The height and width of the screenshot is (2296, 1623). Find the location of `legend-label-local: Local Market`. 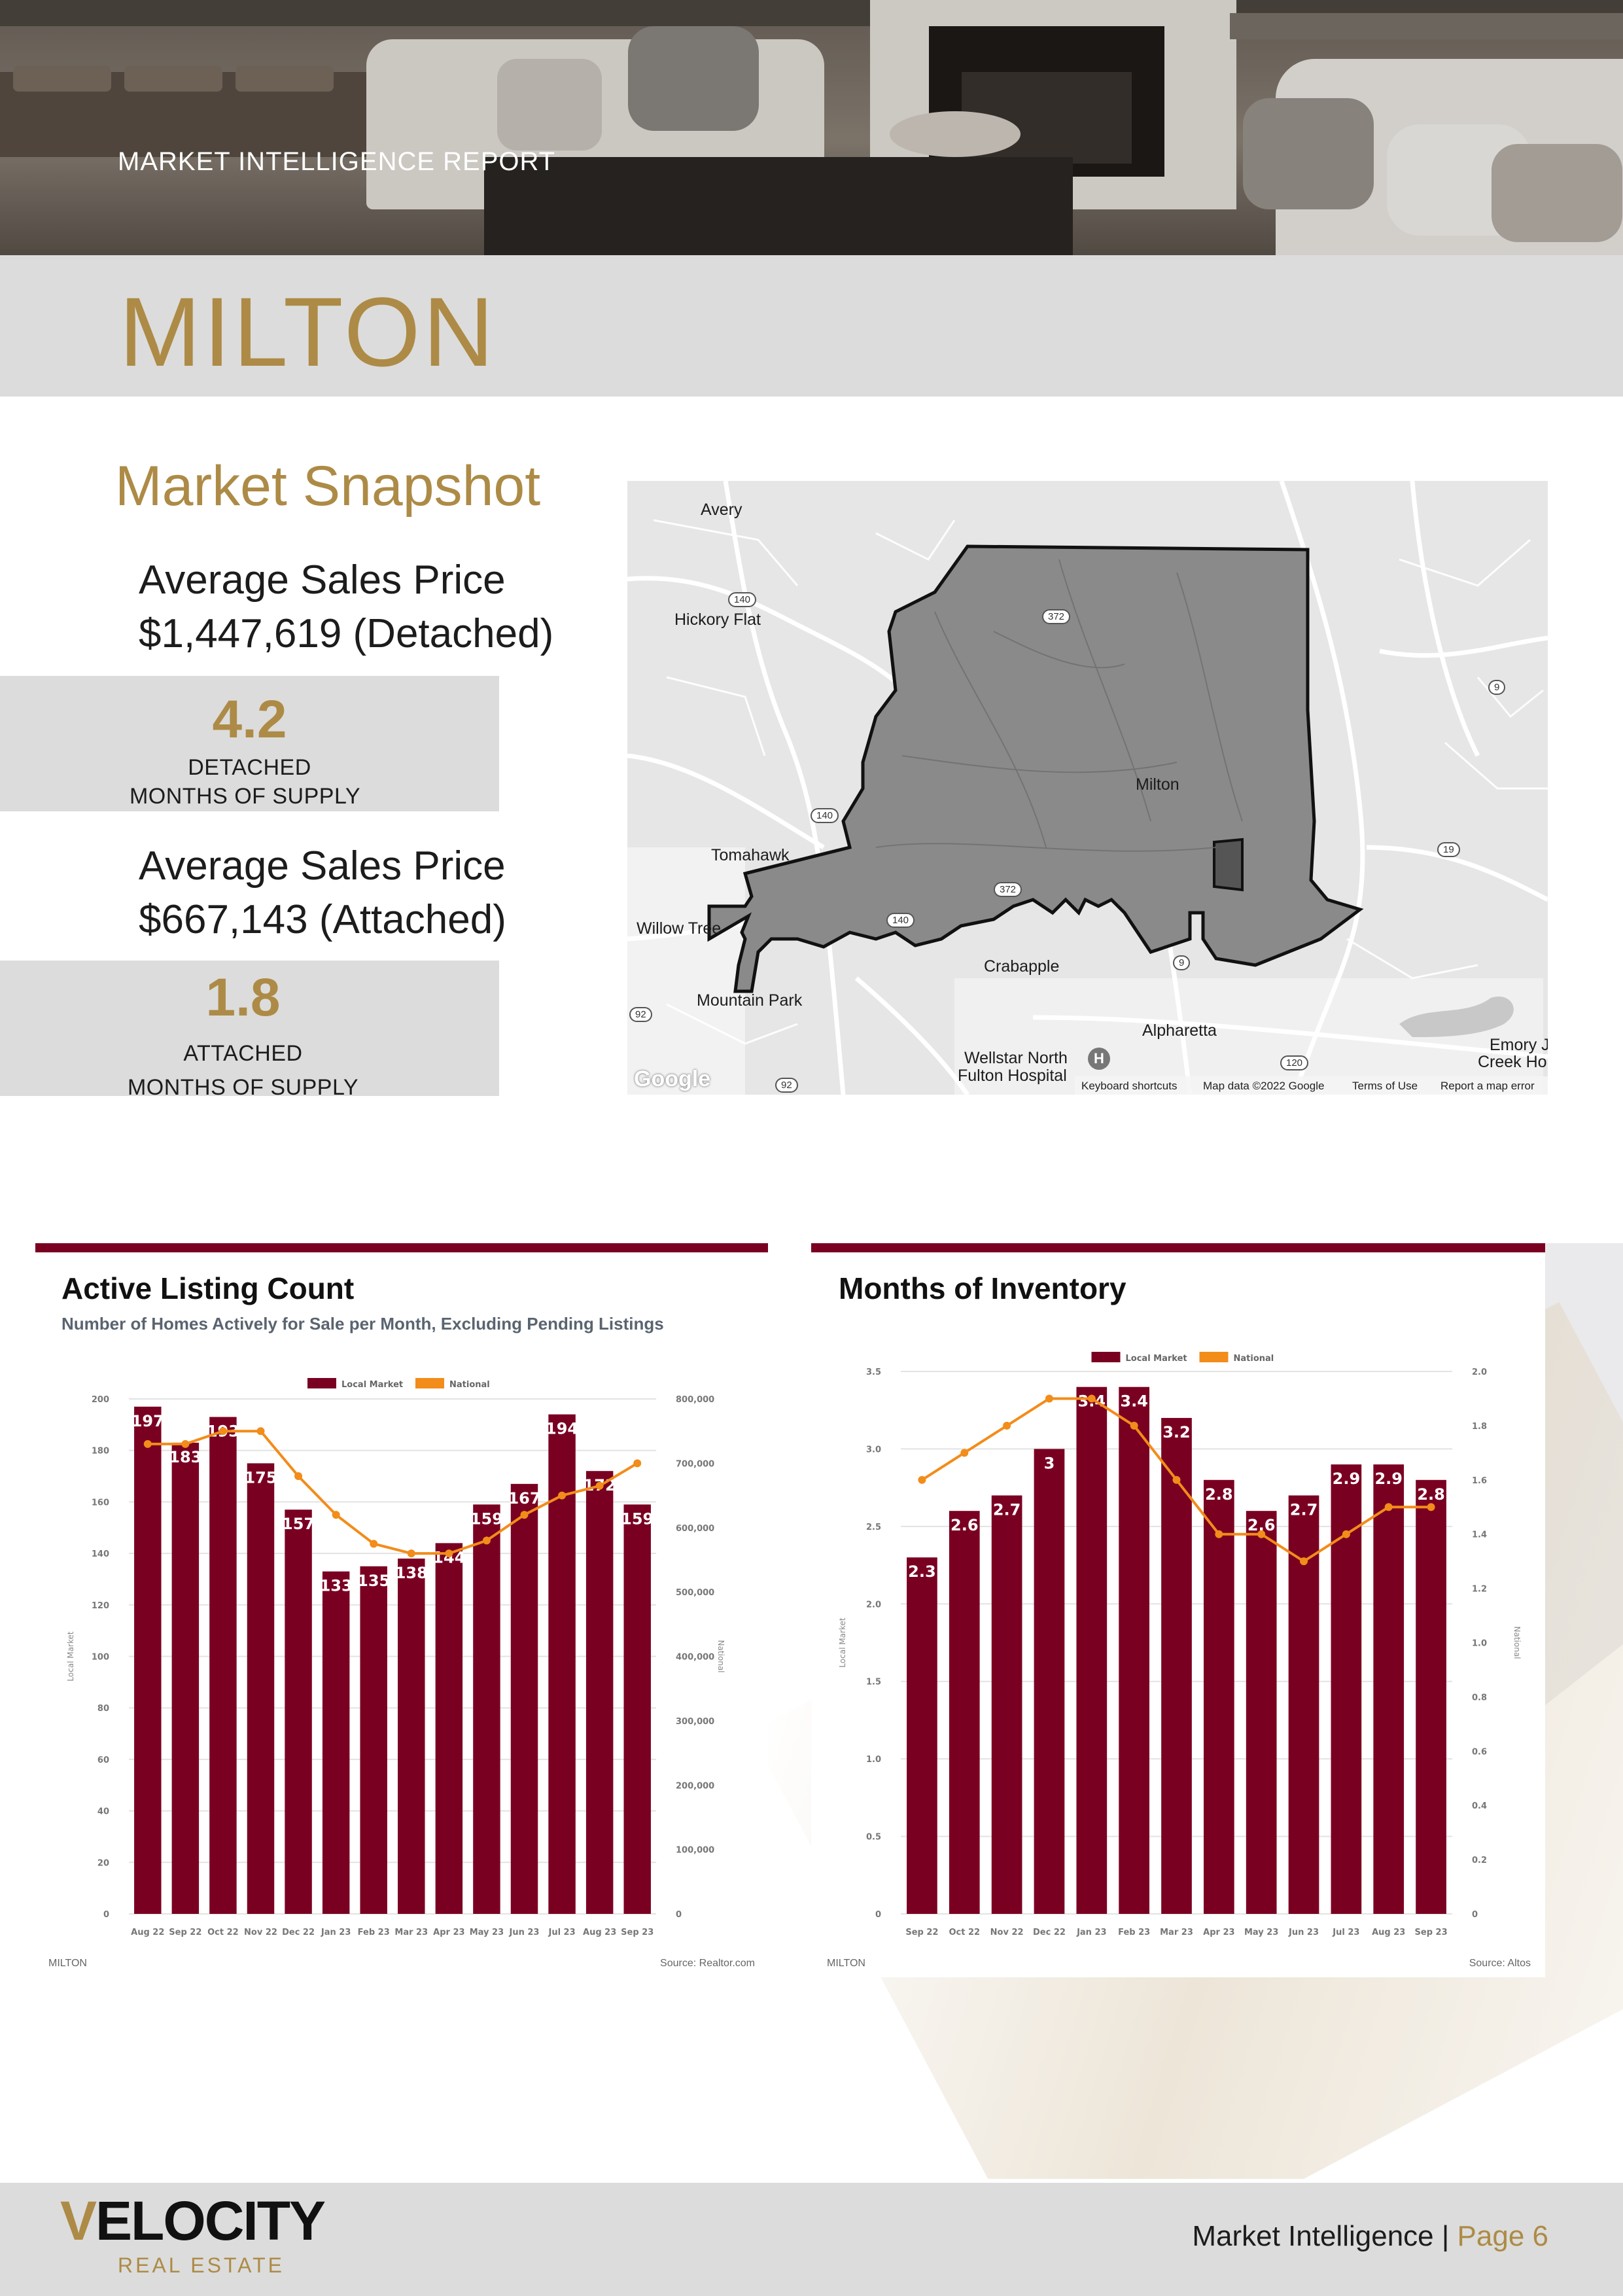

legend-label-local: Local Market is located at coordinates (372, 1385).